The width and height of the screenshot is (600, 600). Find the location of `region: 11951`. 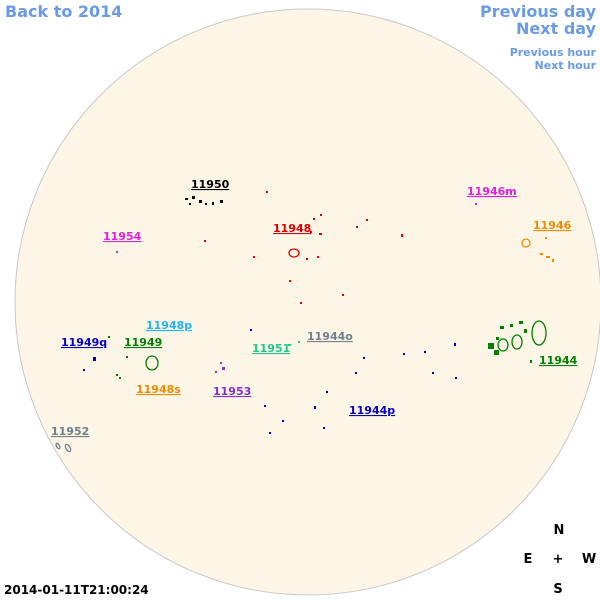

region: 11951 is located at coordinates (276, 348).